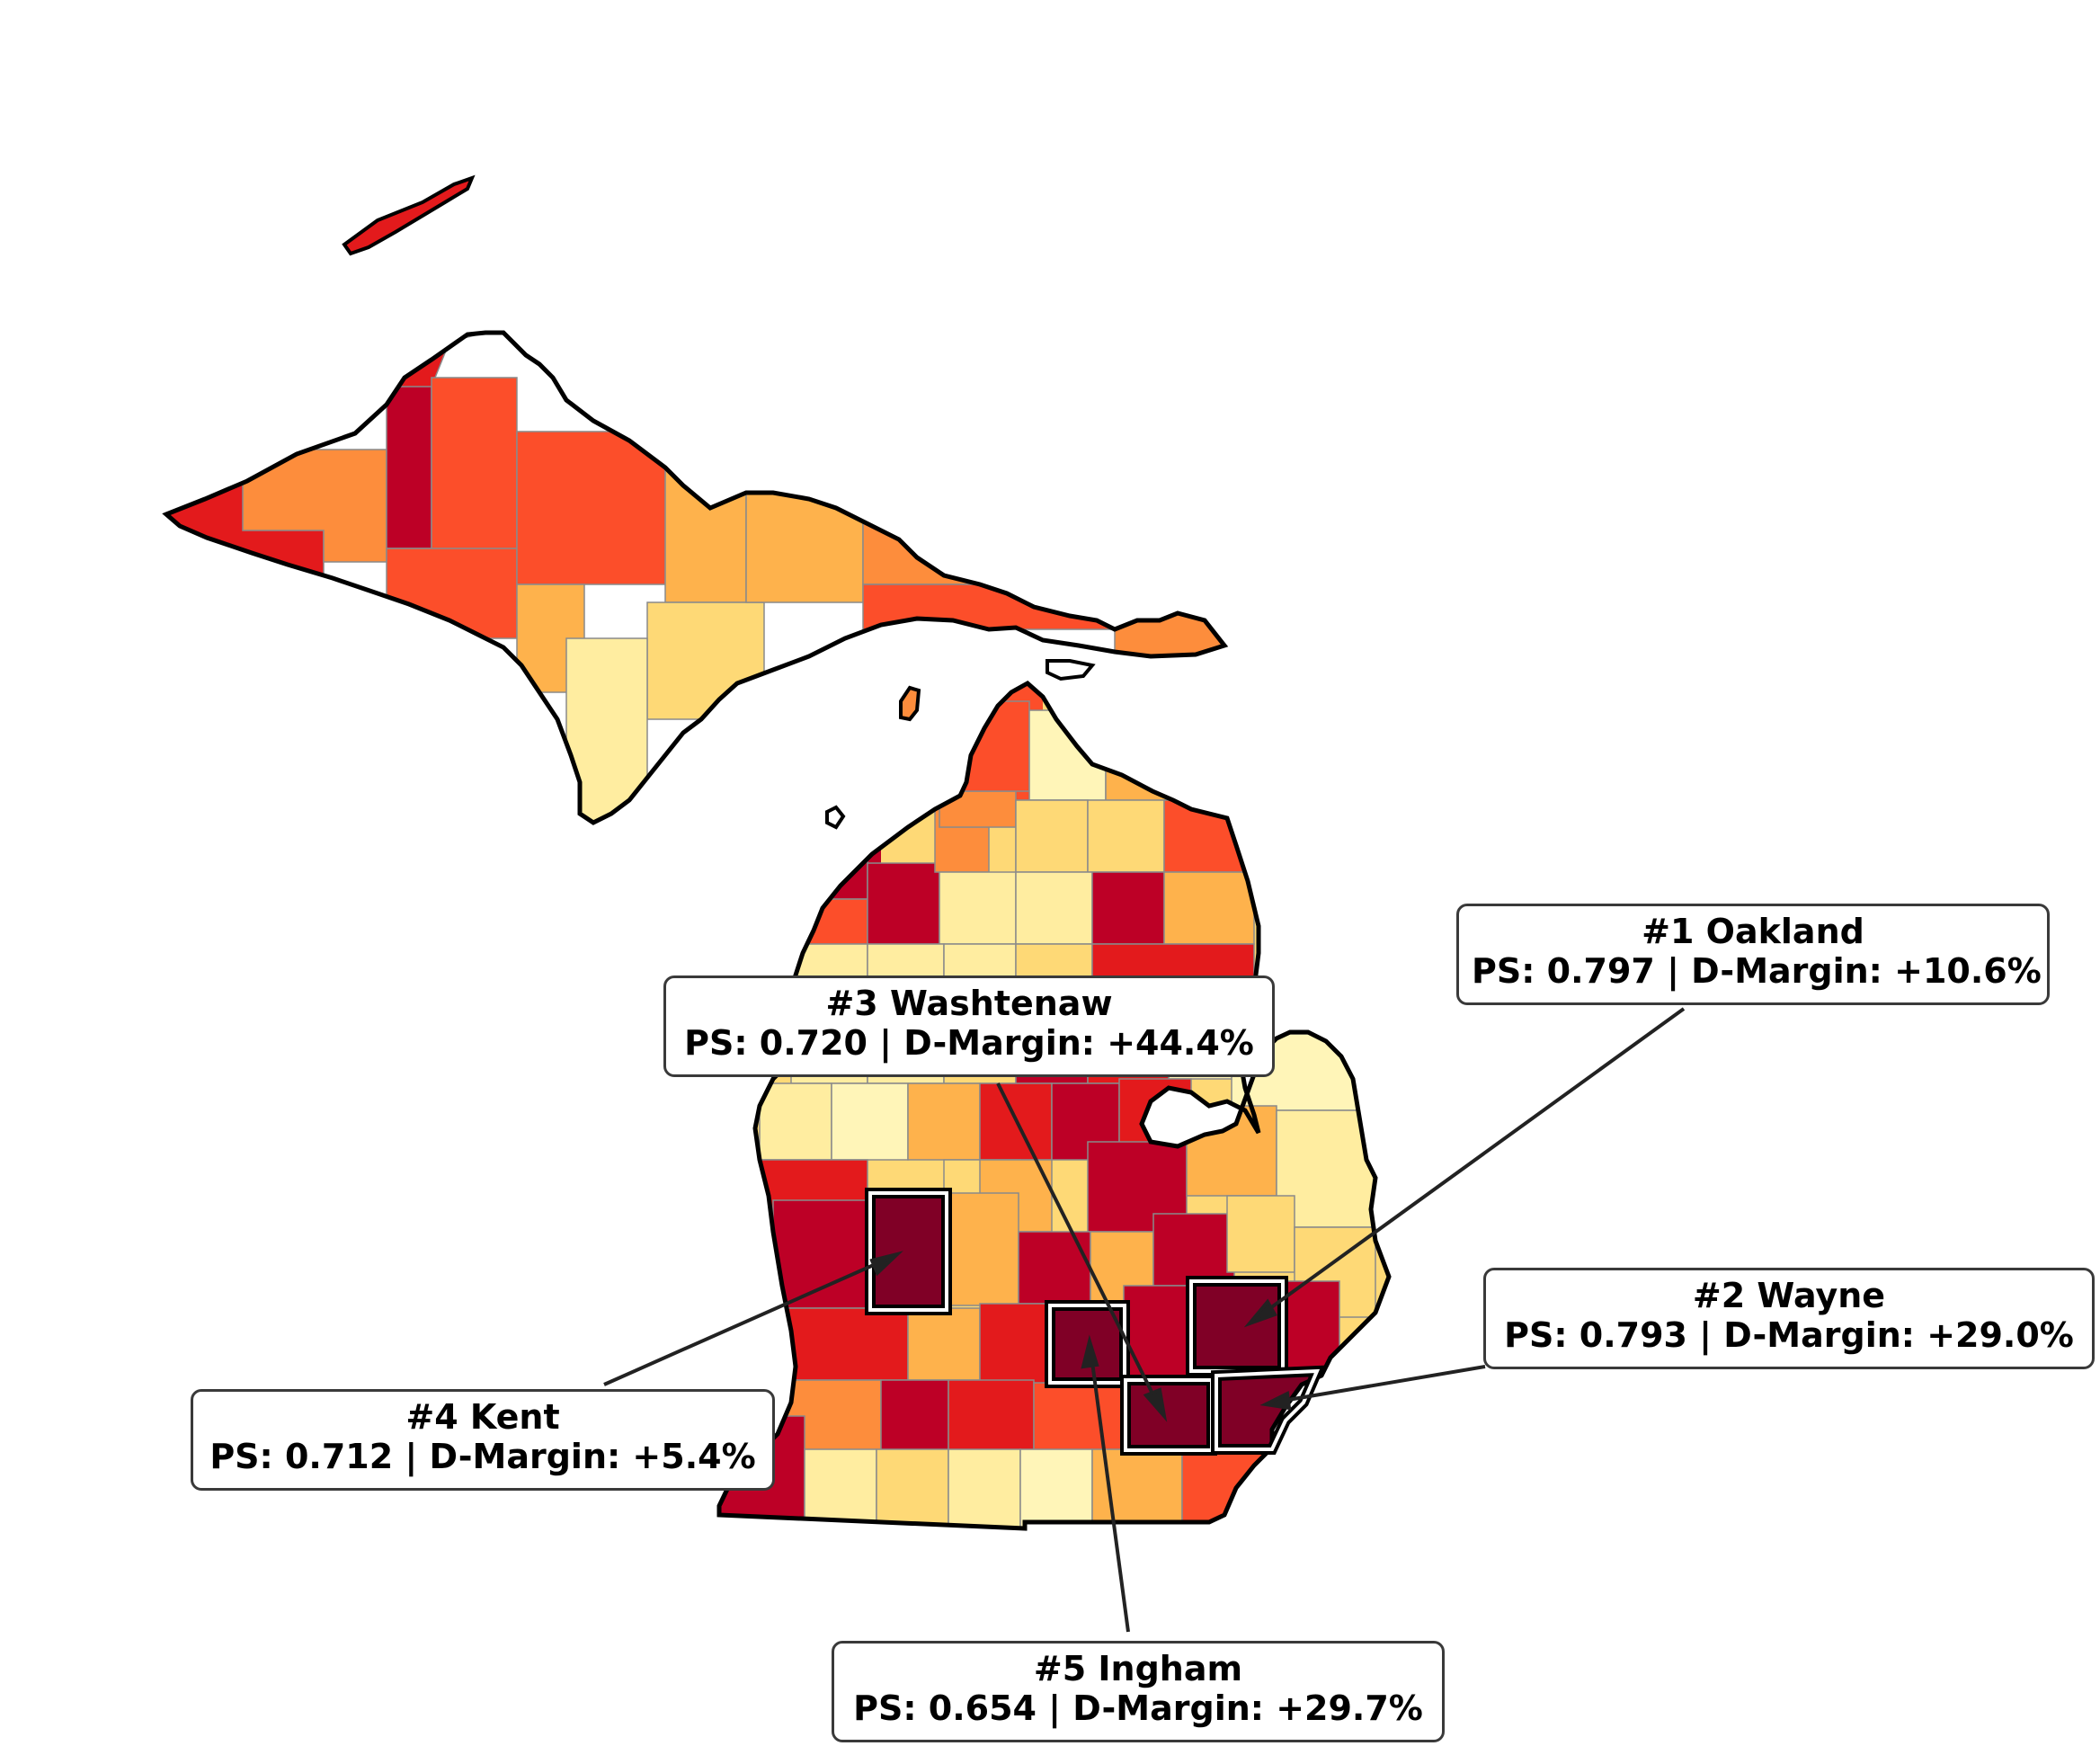 Image resolution: width=2100 pixels, height=1746 pixels. What do you see at coordinates (705, 517) in the screenshot?
I see `county-alger` at bounding box center [705, 517].